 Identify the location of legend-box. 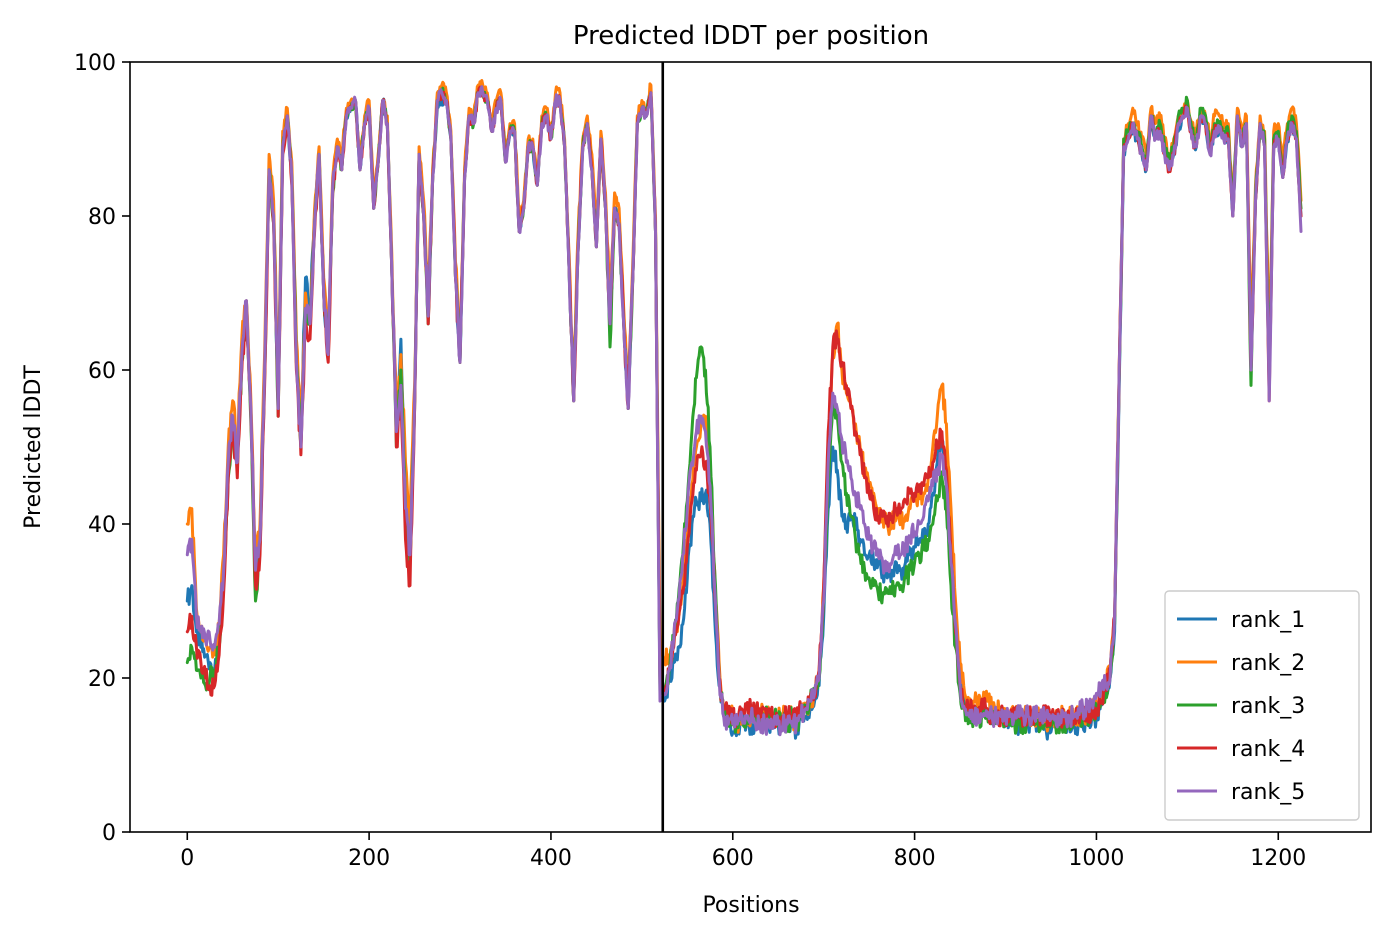
(1262, 705).